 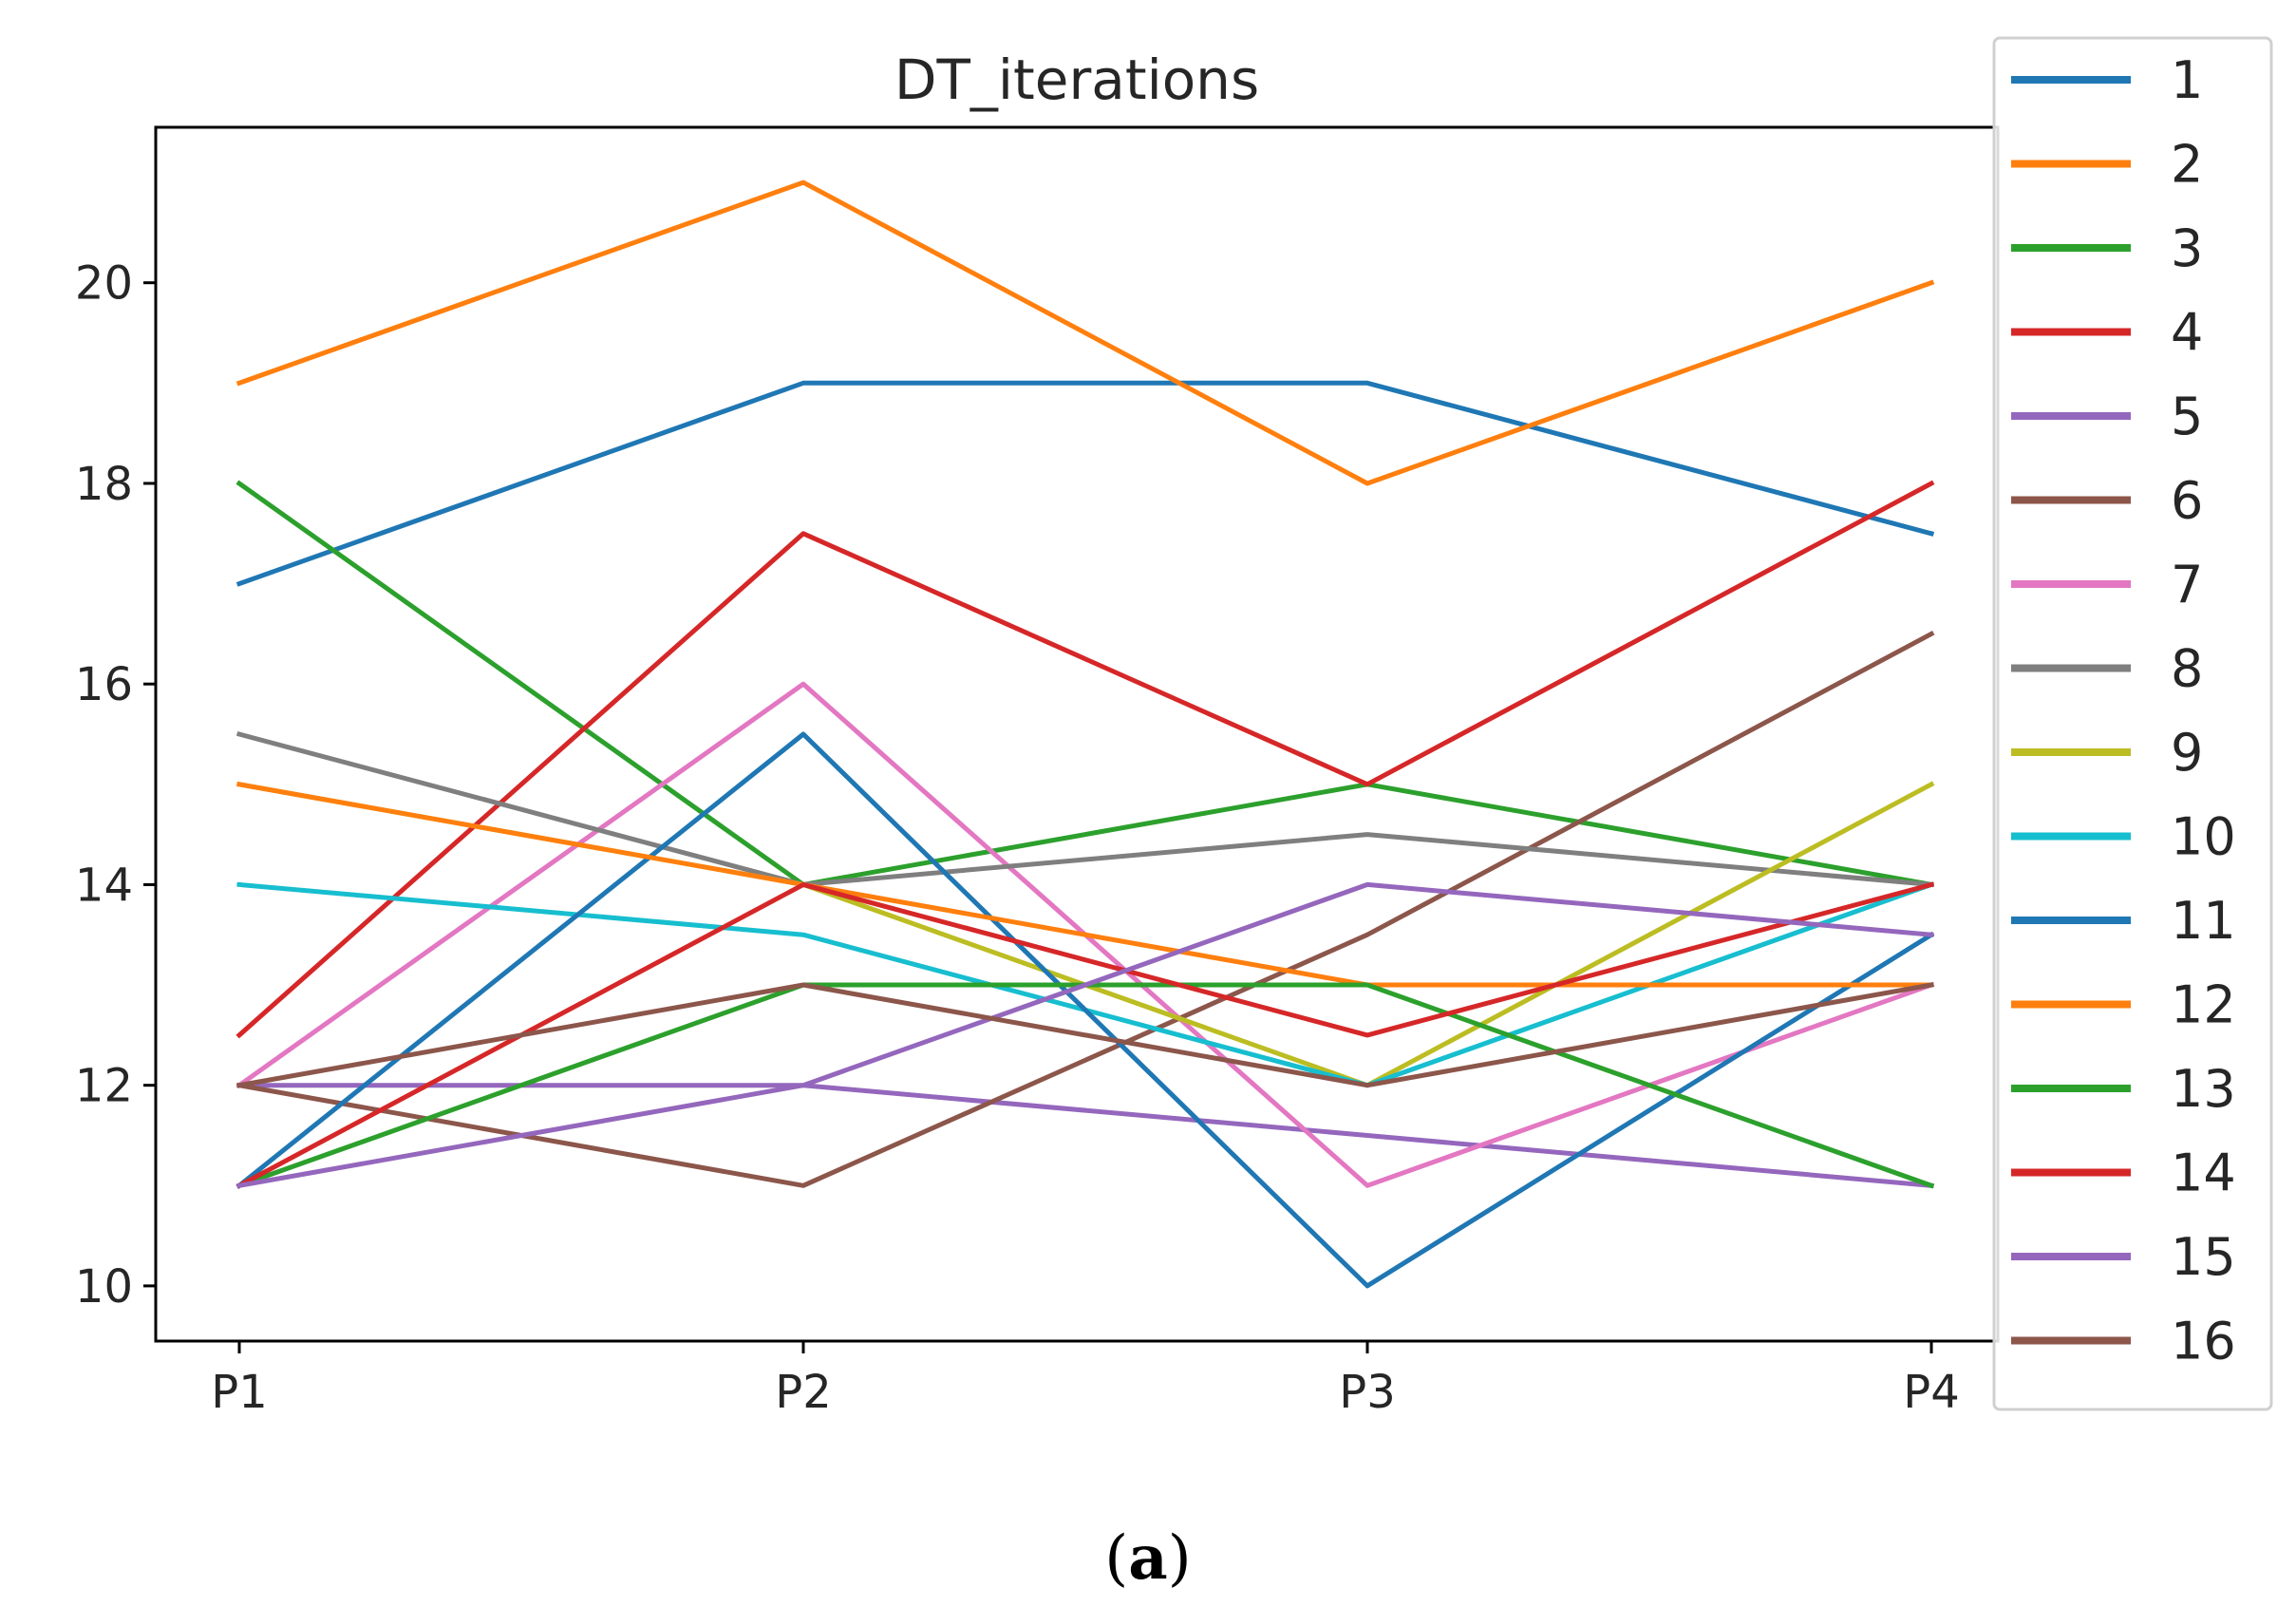 I want to click on legend-label-13: 13, so click(x=2203, y=1089).